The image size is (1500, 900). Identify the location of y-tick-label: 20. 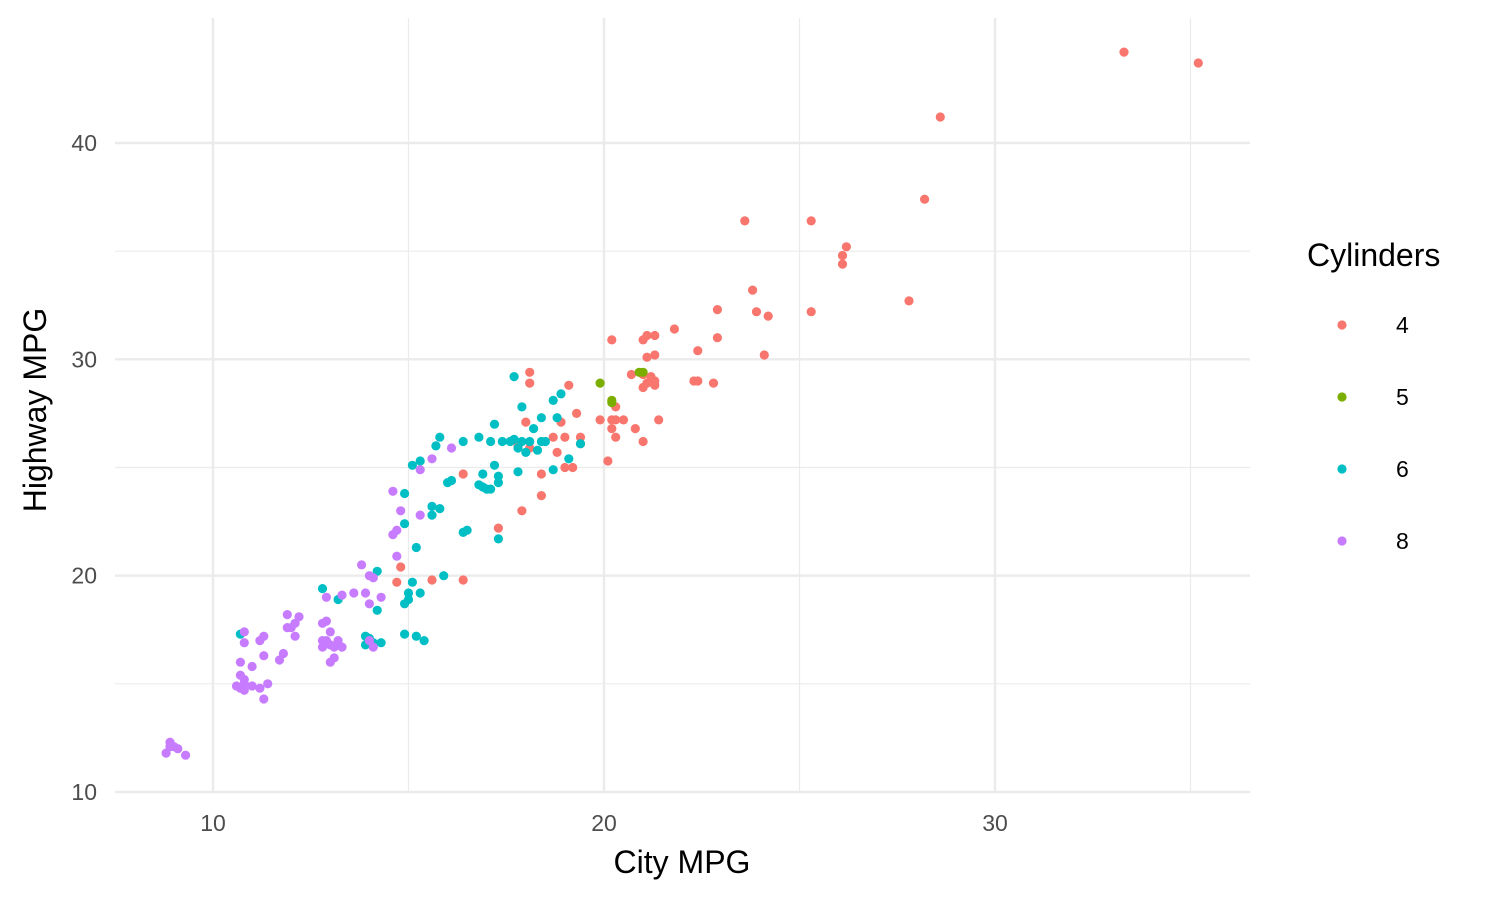
(84, 576).